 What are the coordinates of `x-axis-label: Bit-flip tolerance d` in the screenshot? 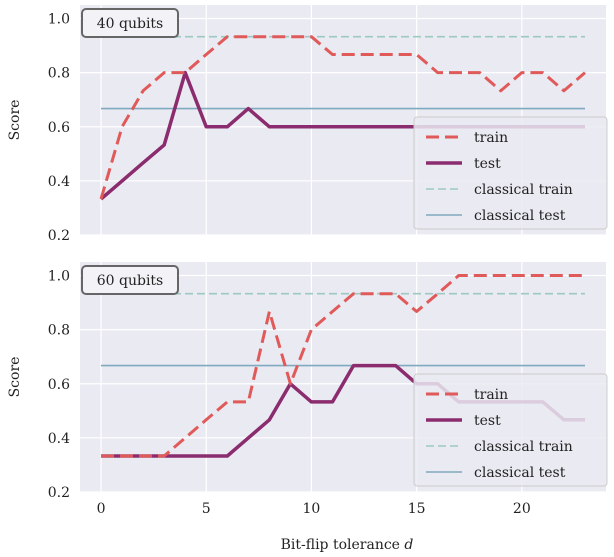 It's located at (347, 545).